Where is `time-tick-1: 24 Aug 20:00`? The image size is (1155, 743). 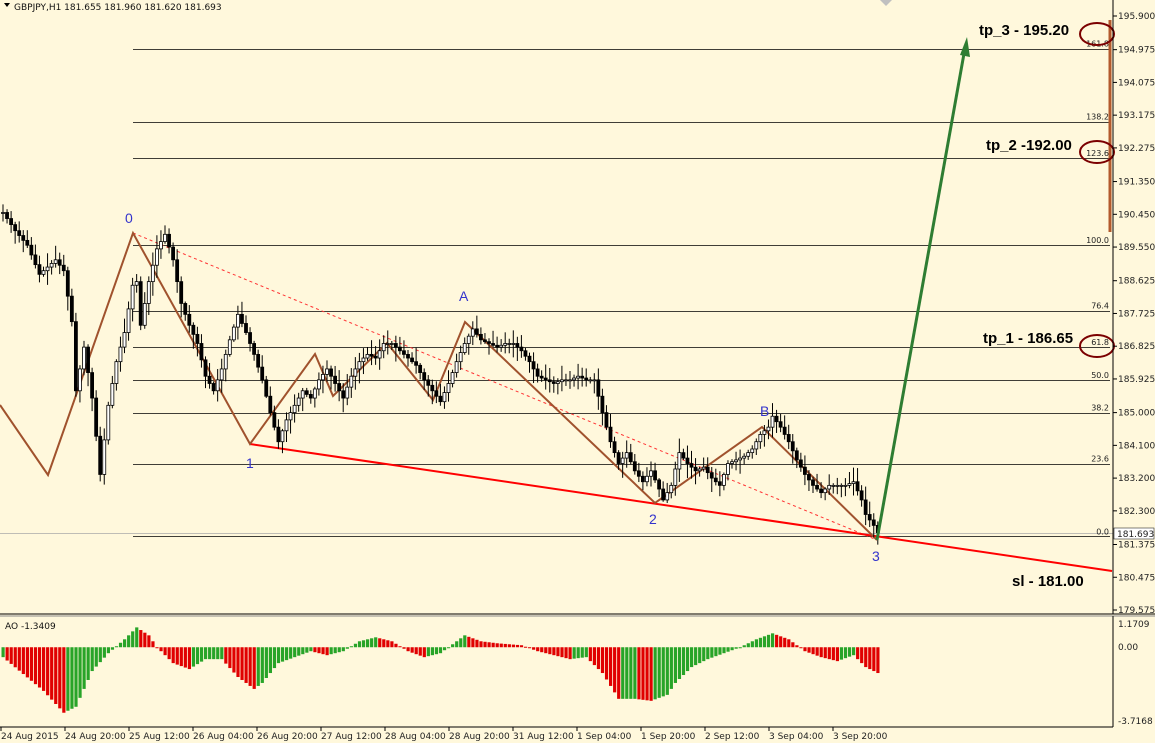 time-tick-1: 24 Aug 20:00 is located at coordinates (95, 737).